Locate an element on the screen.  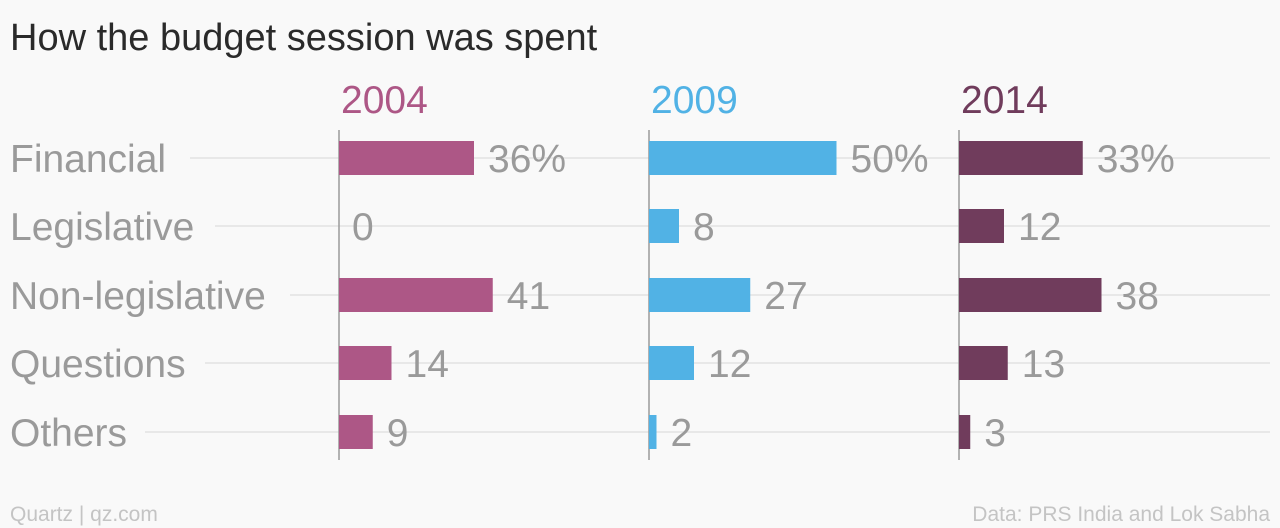
bar-2009-financial is located at coordinates (743, 158).